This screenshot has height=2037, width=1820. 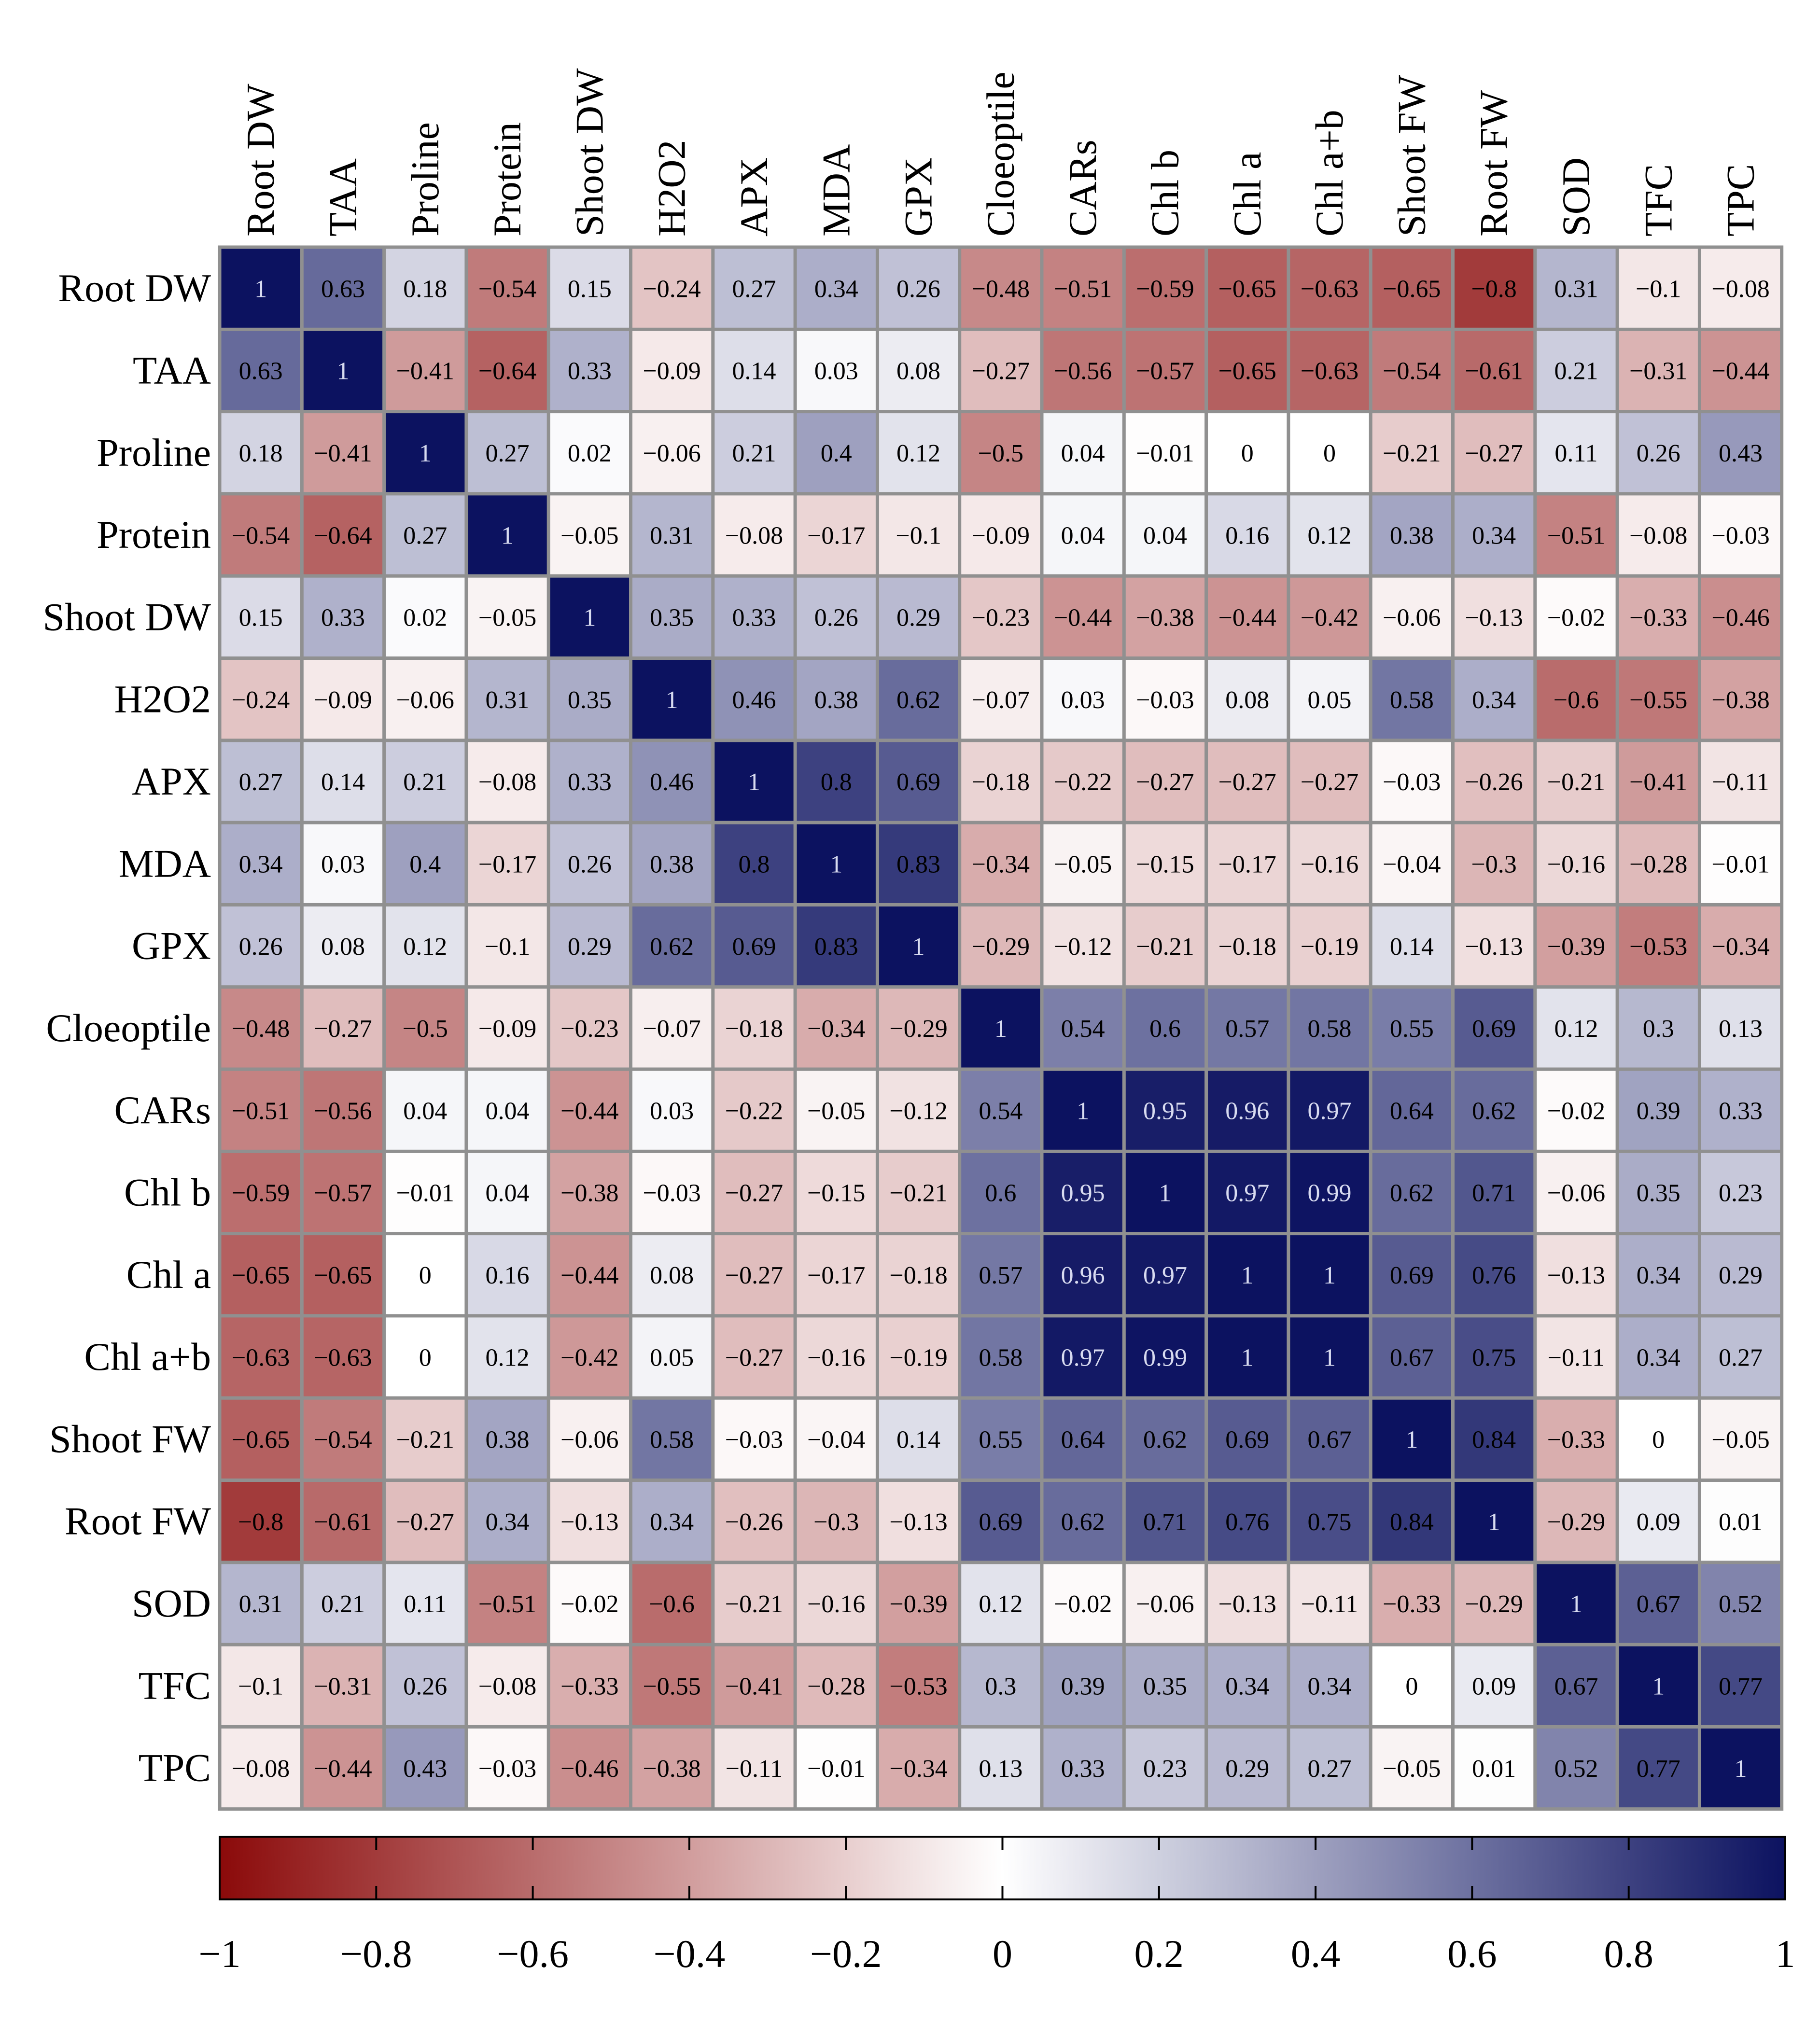 What do you see at coordinates (1576, 454) in the screenshot?
I see `cell-value-label: 0.11` at bounding box center [1576, 454].